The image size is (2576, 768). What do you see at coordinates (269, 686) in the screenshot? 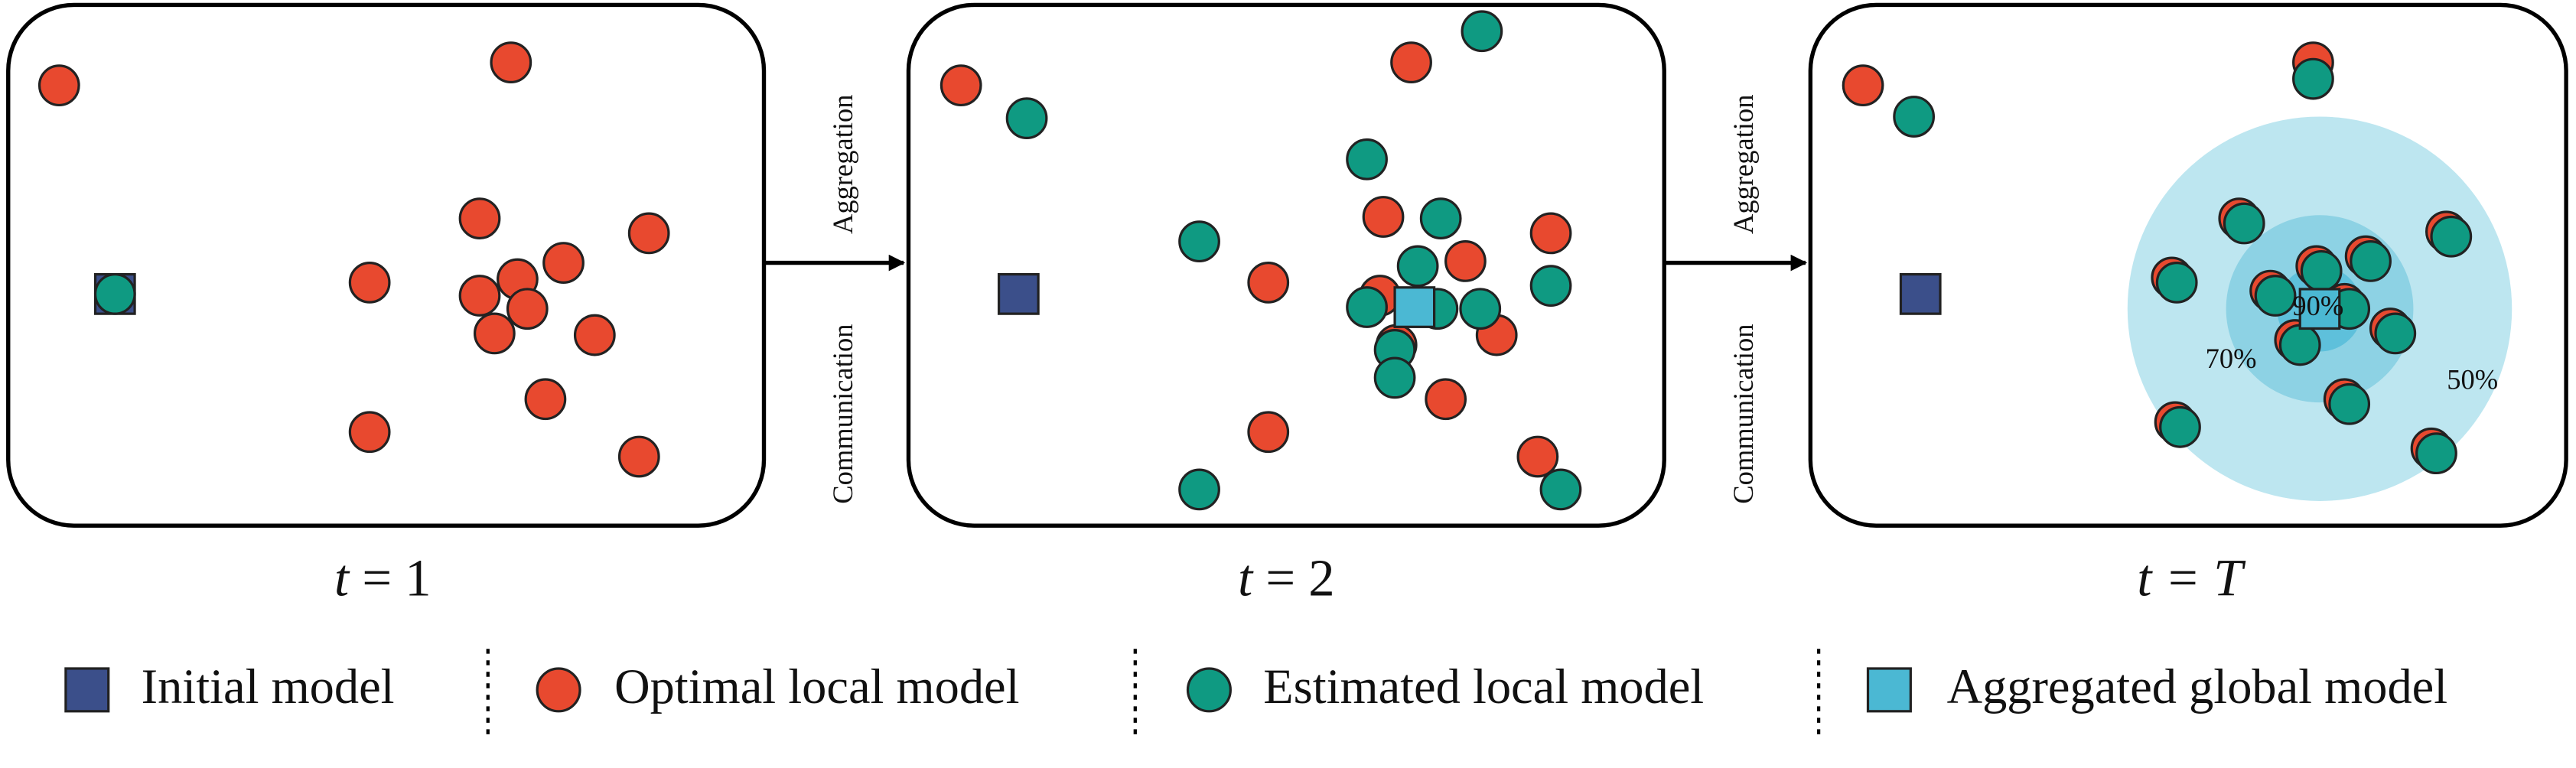
I see `legend-label: Initial model` at bounding box center [269, 686].